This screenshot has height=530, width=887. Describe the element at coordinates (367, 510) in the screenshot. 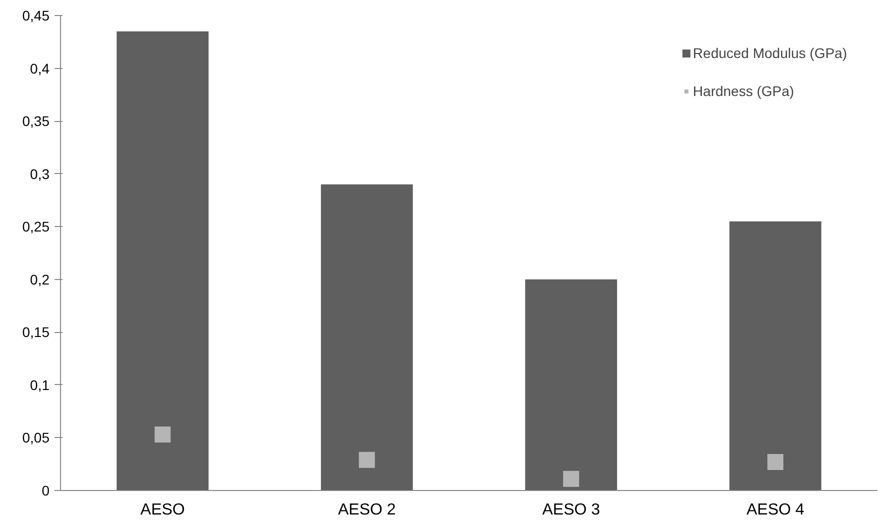

I see `x-tick-label: AESO 2` at that location.